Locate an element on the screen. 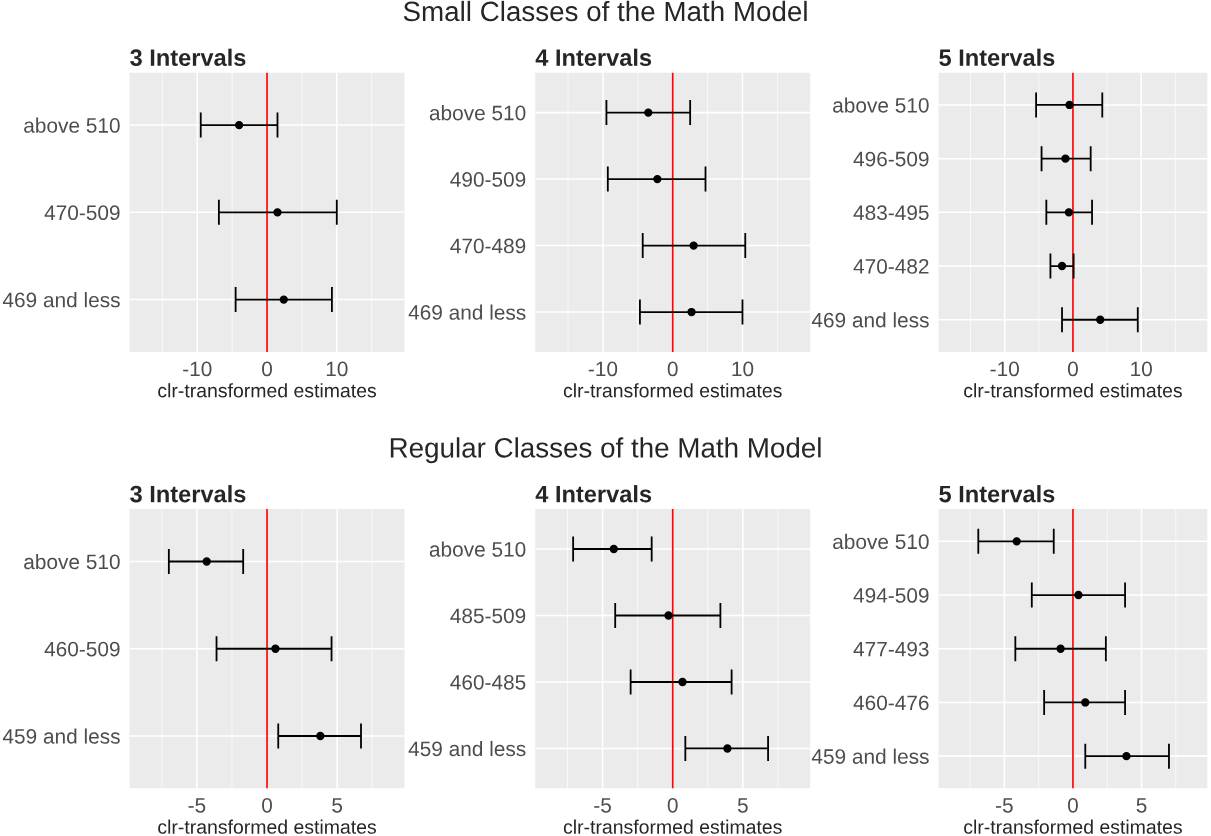  y-tick-label: 483-495 is located at coordinates (891, 213).